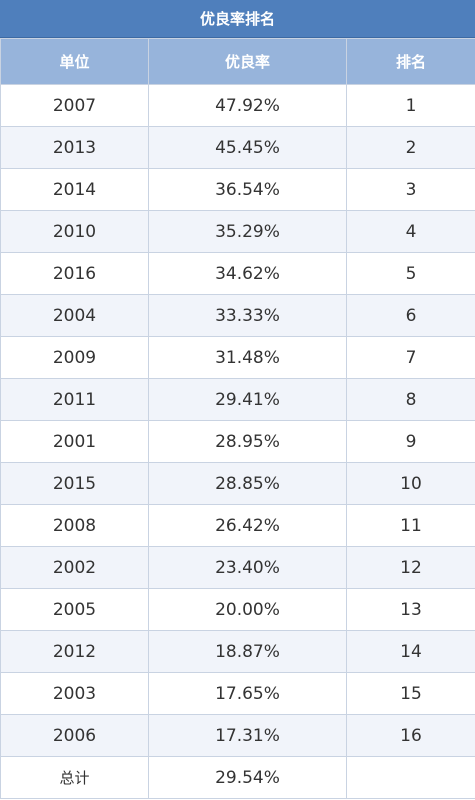 This screenshot has width=475, height=800. Describe the element at coordinates (410, 525) in the screenshot. I see `table-cell: 11` at that location.